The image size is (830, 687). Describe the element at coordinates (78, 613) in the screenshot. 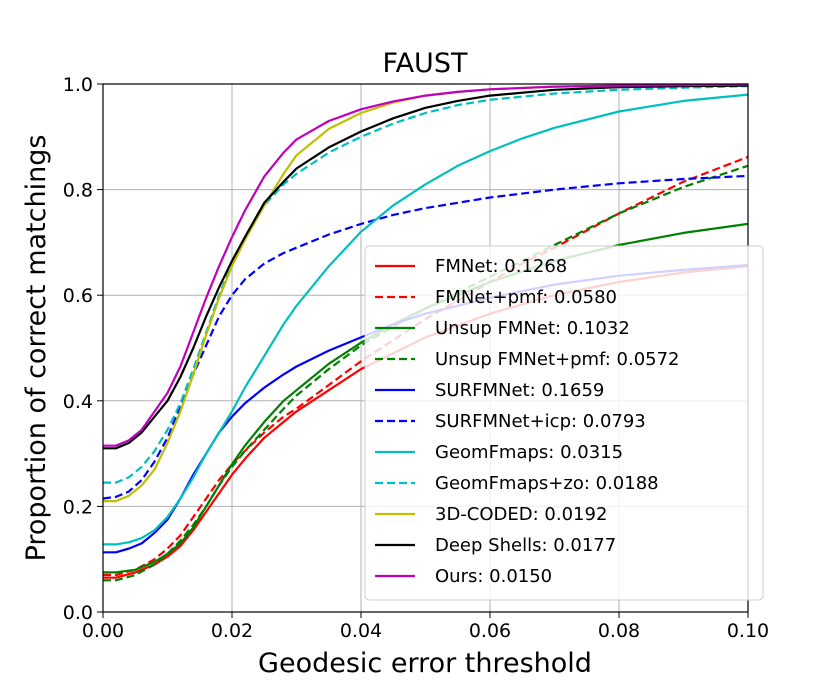

I see `y-tick-label: 0.0` at that location.